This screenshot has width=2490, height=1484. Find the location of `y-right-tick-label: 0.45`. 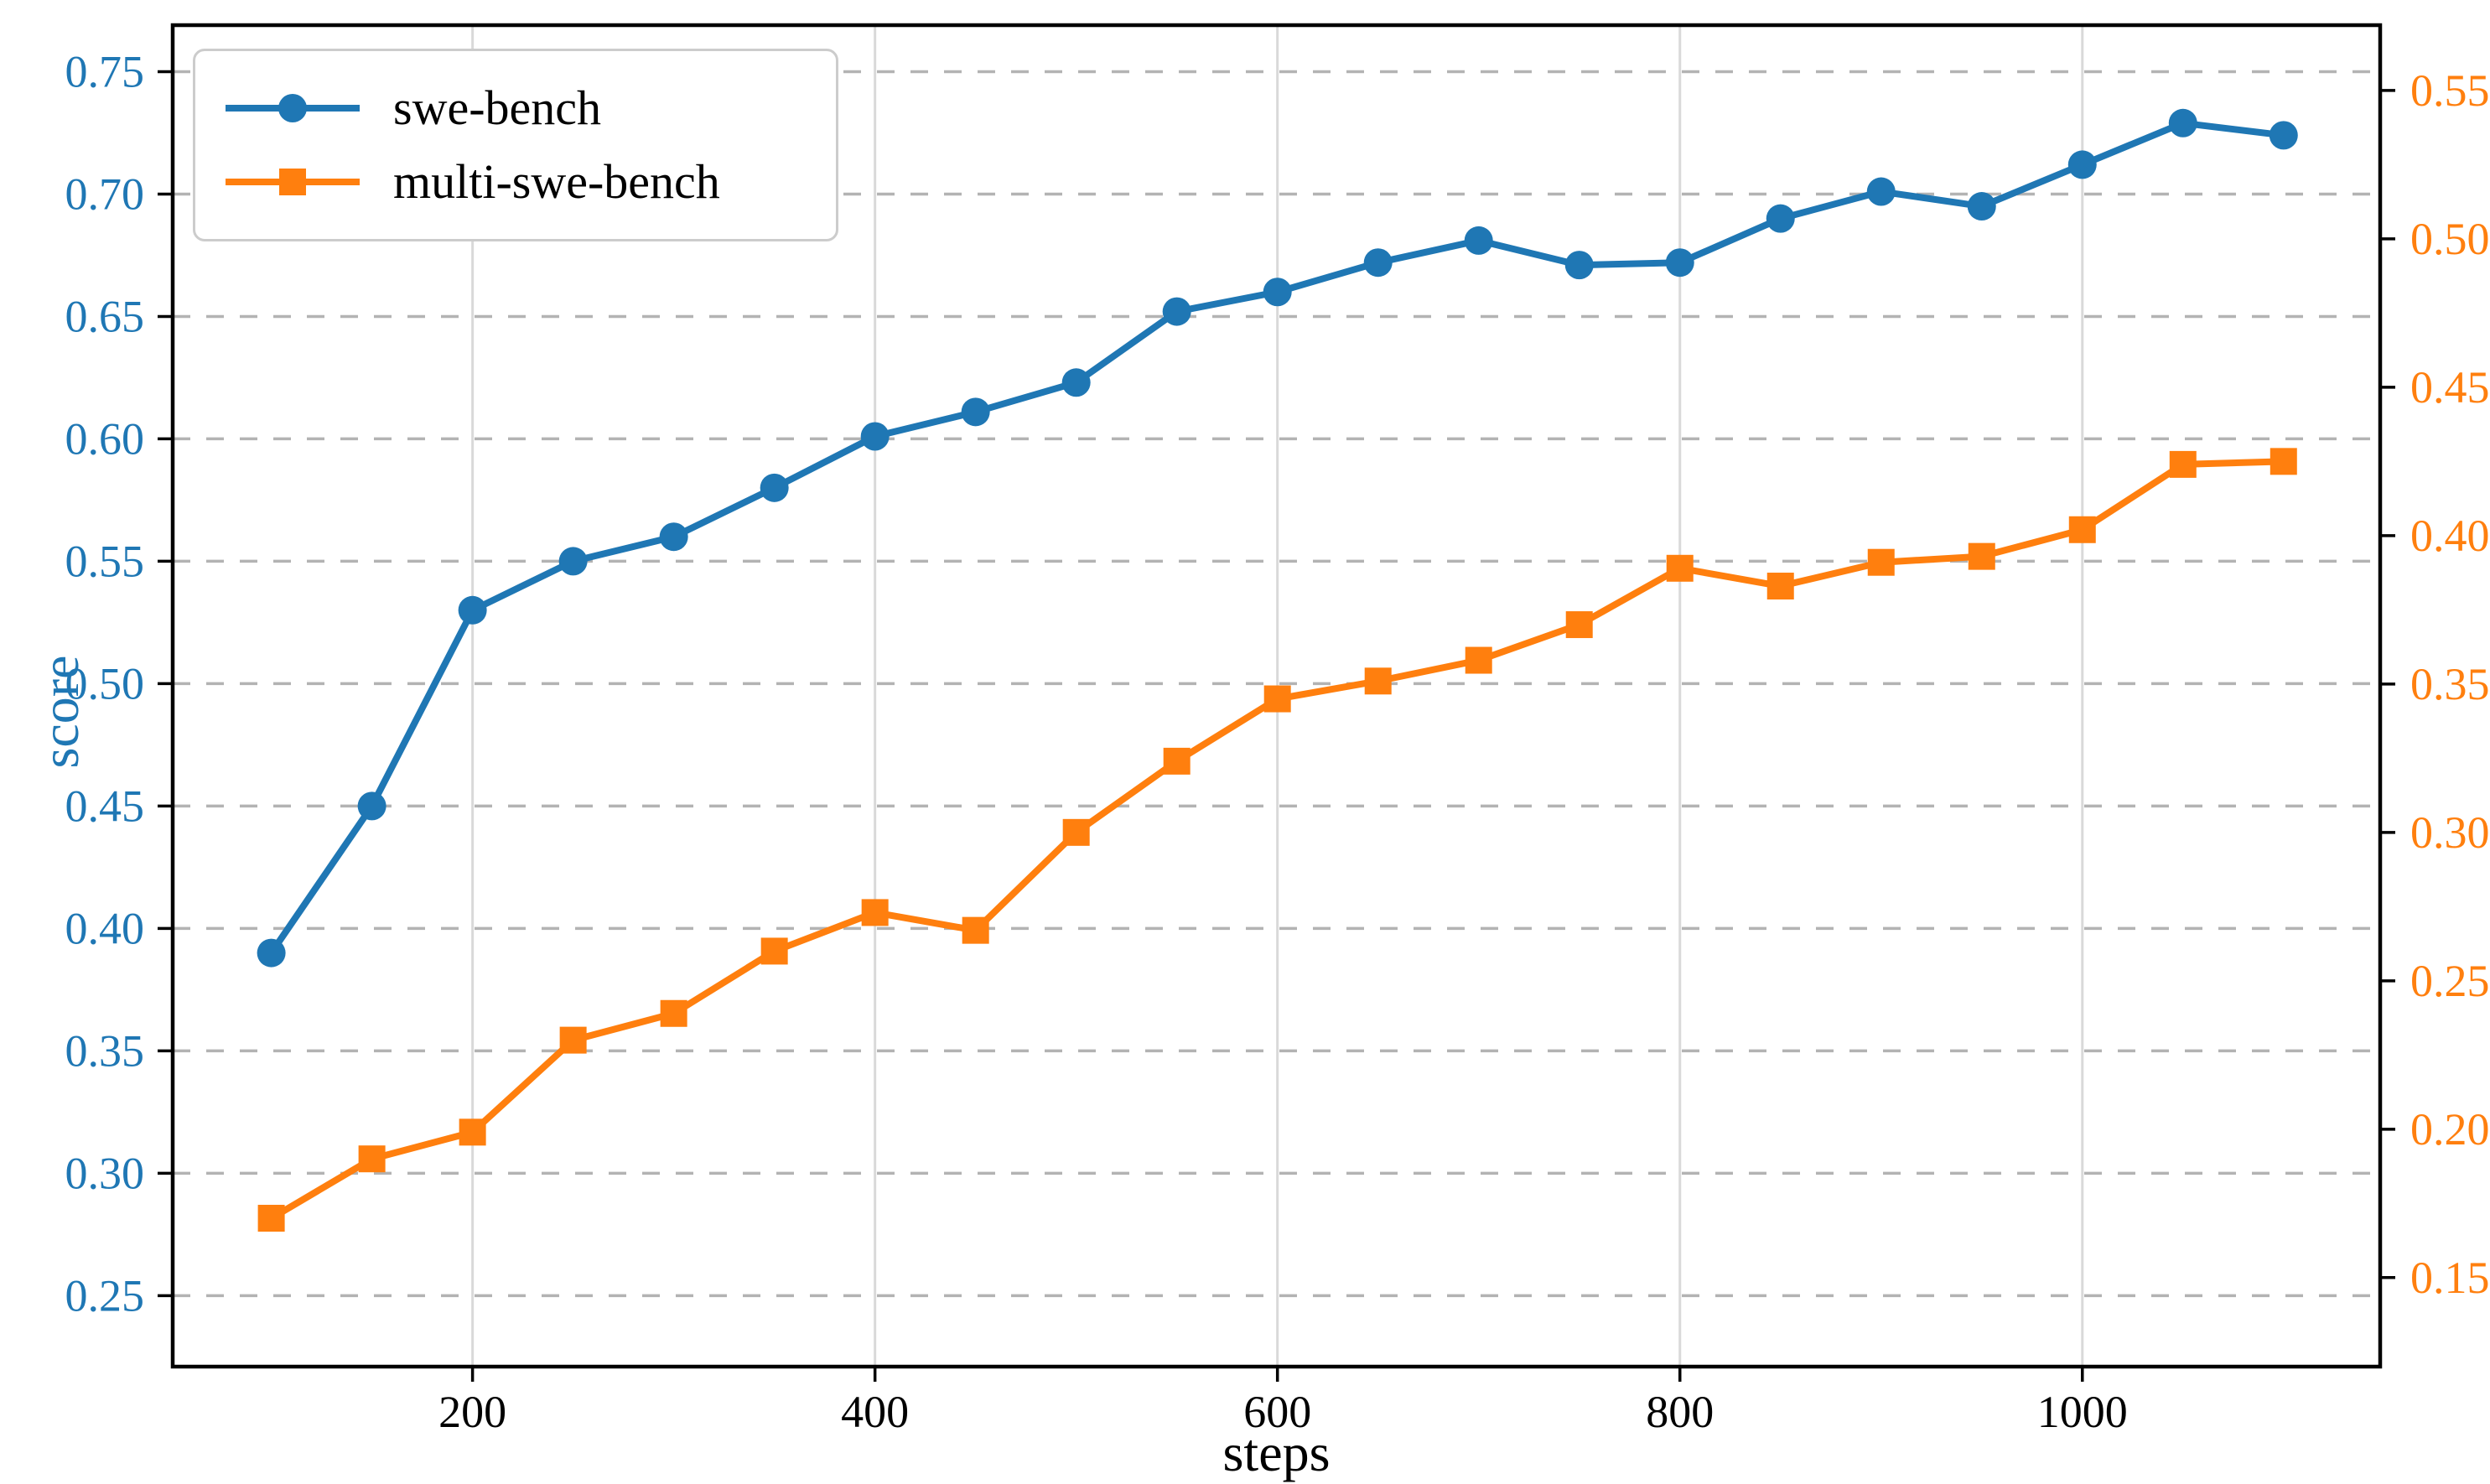

y-right-tick-label: 0.45 is located at coordinates (2450, 387).